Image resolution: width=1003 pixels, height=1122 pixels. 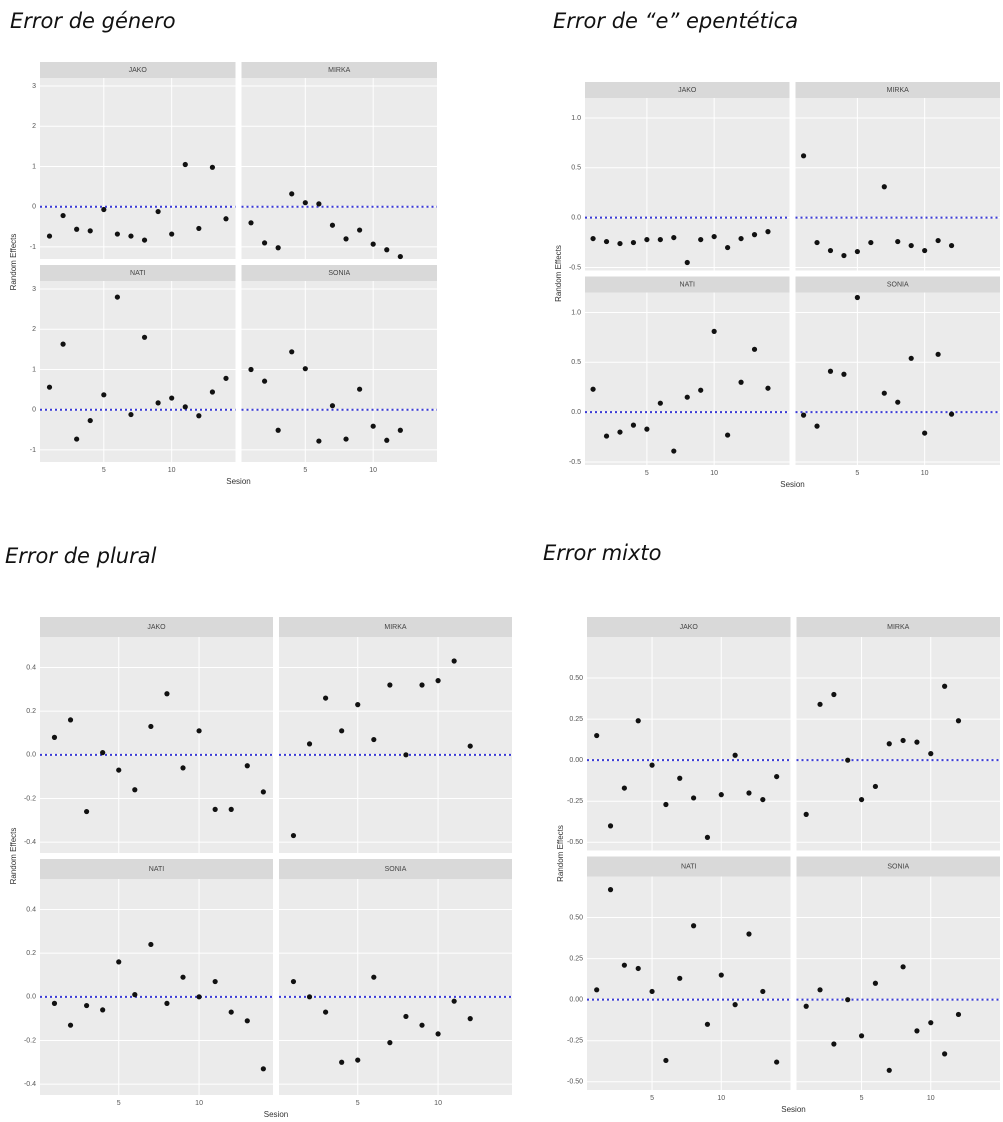 What do you see at coordinates (31, 667) in the screenshot?
I see `y-tick-label: 0.4` at bounding box center [31, 667].